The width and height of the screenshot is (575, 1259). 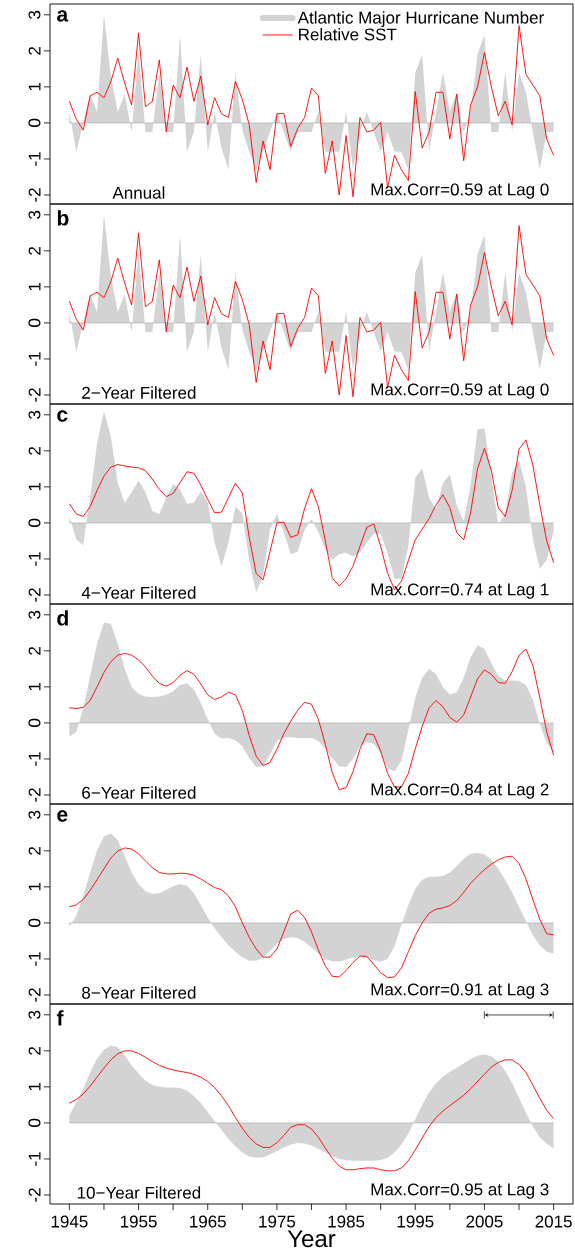 I want to click on annotation: Annual, so click(x=138, y=192).